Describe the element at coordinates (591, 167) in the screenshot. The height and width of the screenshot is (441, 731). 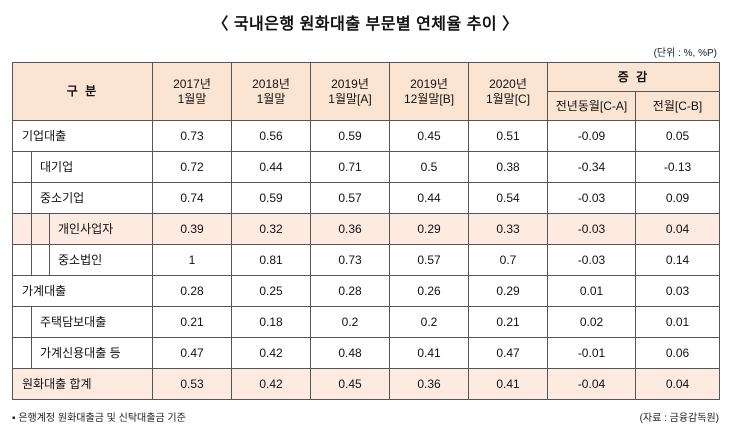
I see `cell-value: -0.34` at that location.